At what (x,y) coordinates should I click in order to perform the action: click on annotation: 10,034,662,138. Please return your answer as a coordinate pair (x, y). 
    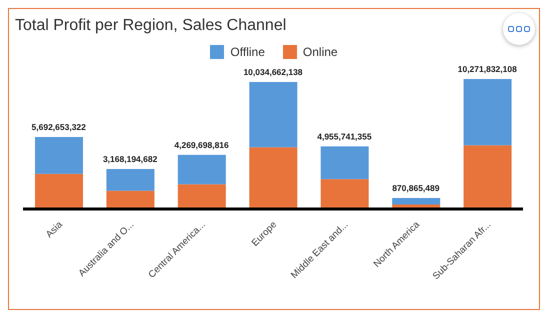
    Looking at the image, I should click on (273, 71).